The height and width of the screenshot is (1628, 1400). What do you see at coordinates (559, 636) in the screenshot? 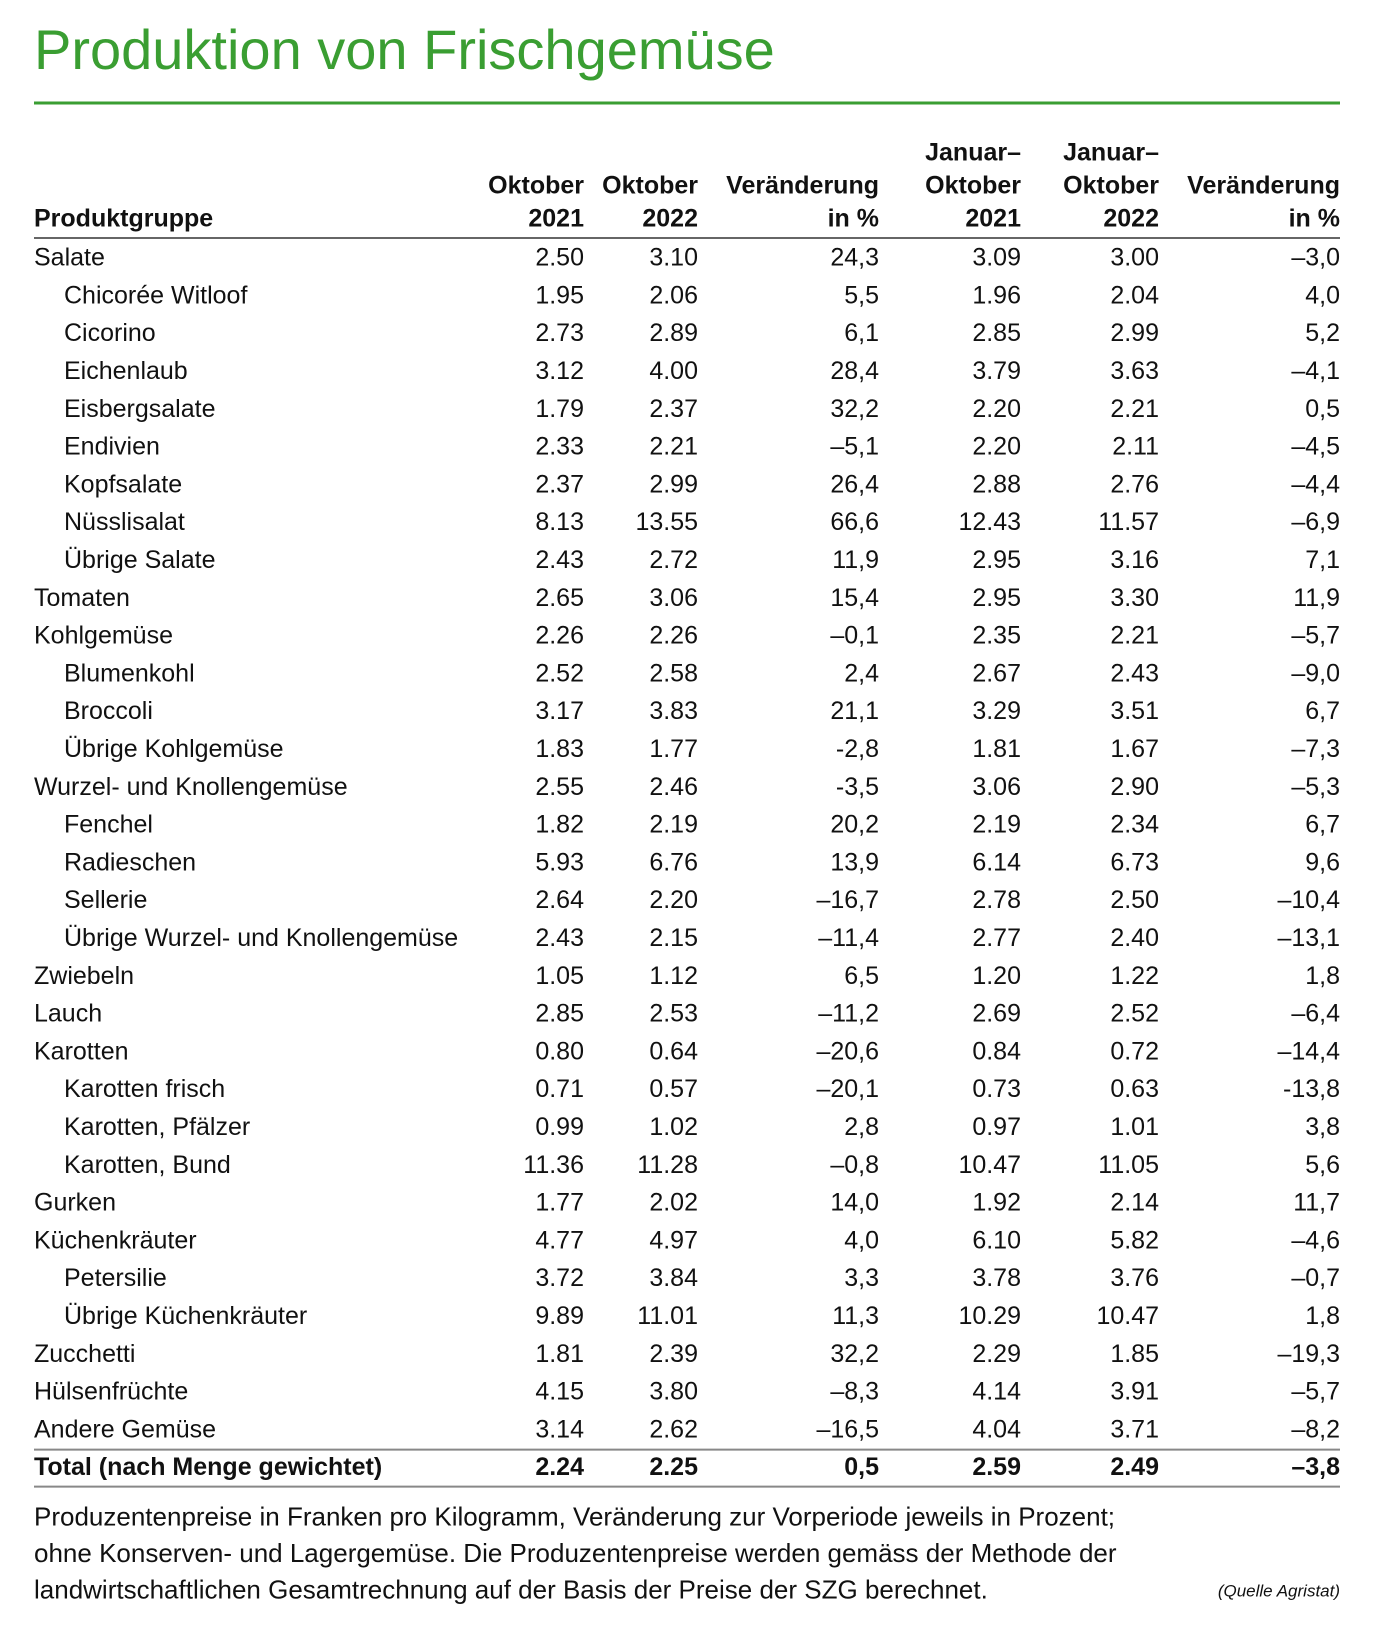
I see `cell: 2.26` at bounding box center [559, 636].